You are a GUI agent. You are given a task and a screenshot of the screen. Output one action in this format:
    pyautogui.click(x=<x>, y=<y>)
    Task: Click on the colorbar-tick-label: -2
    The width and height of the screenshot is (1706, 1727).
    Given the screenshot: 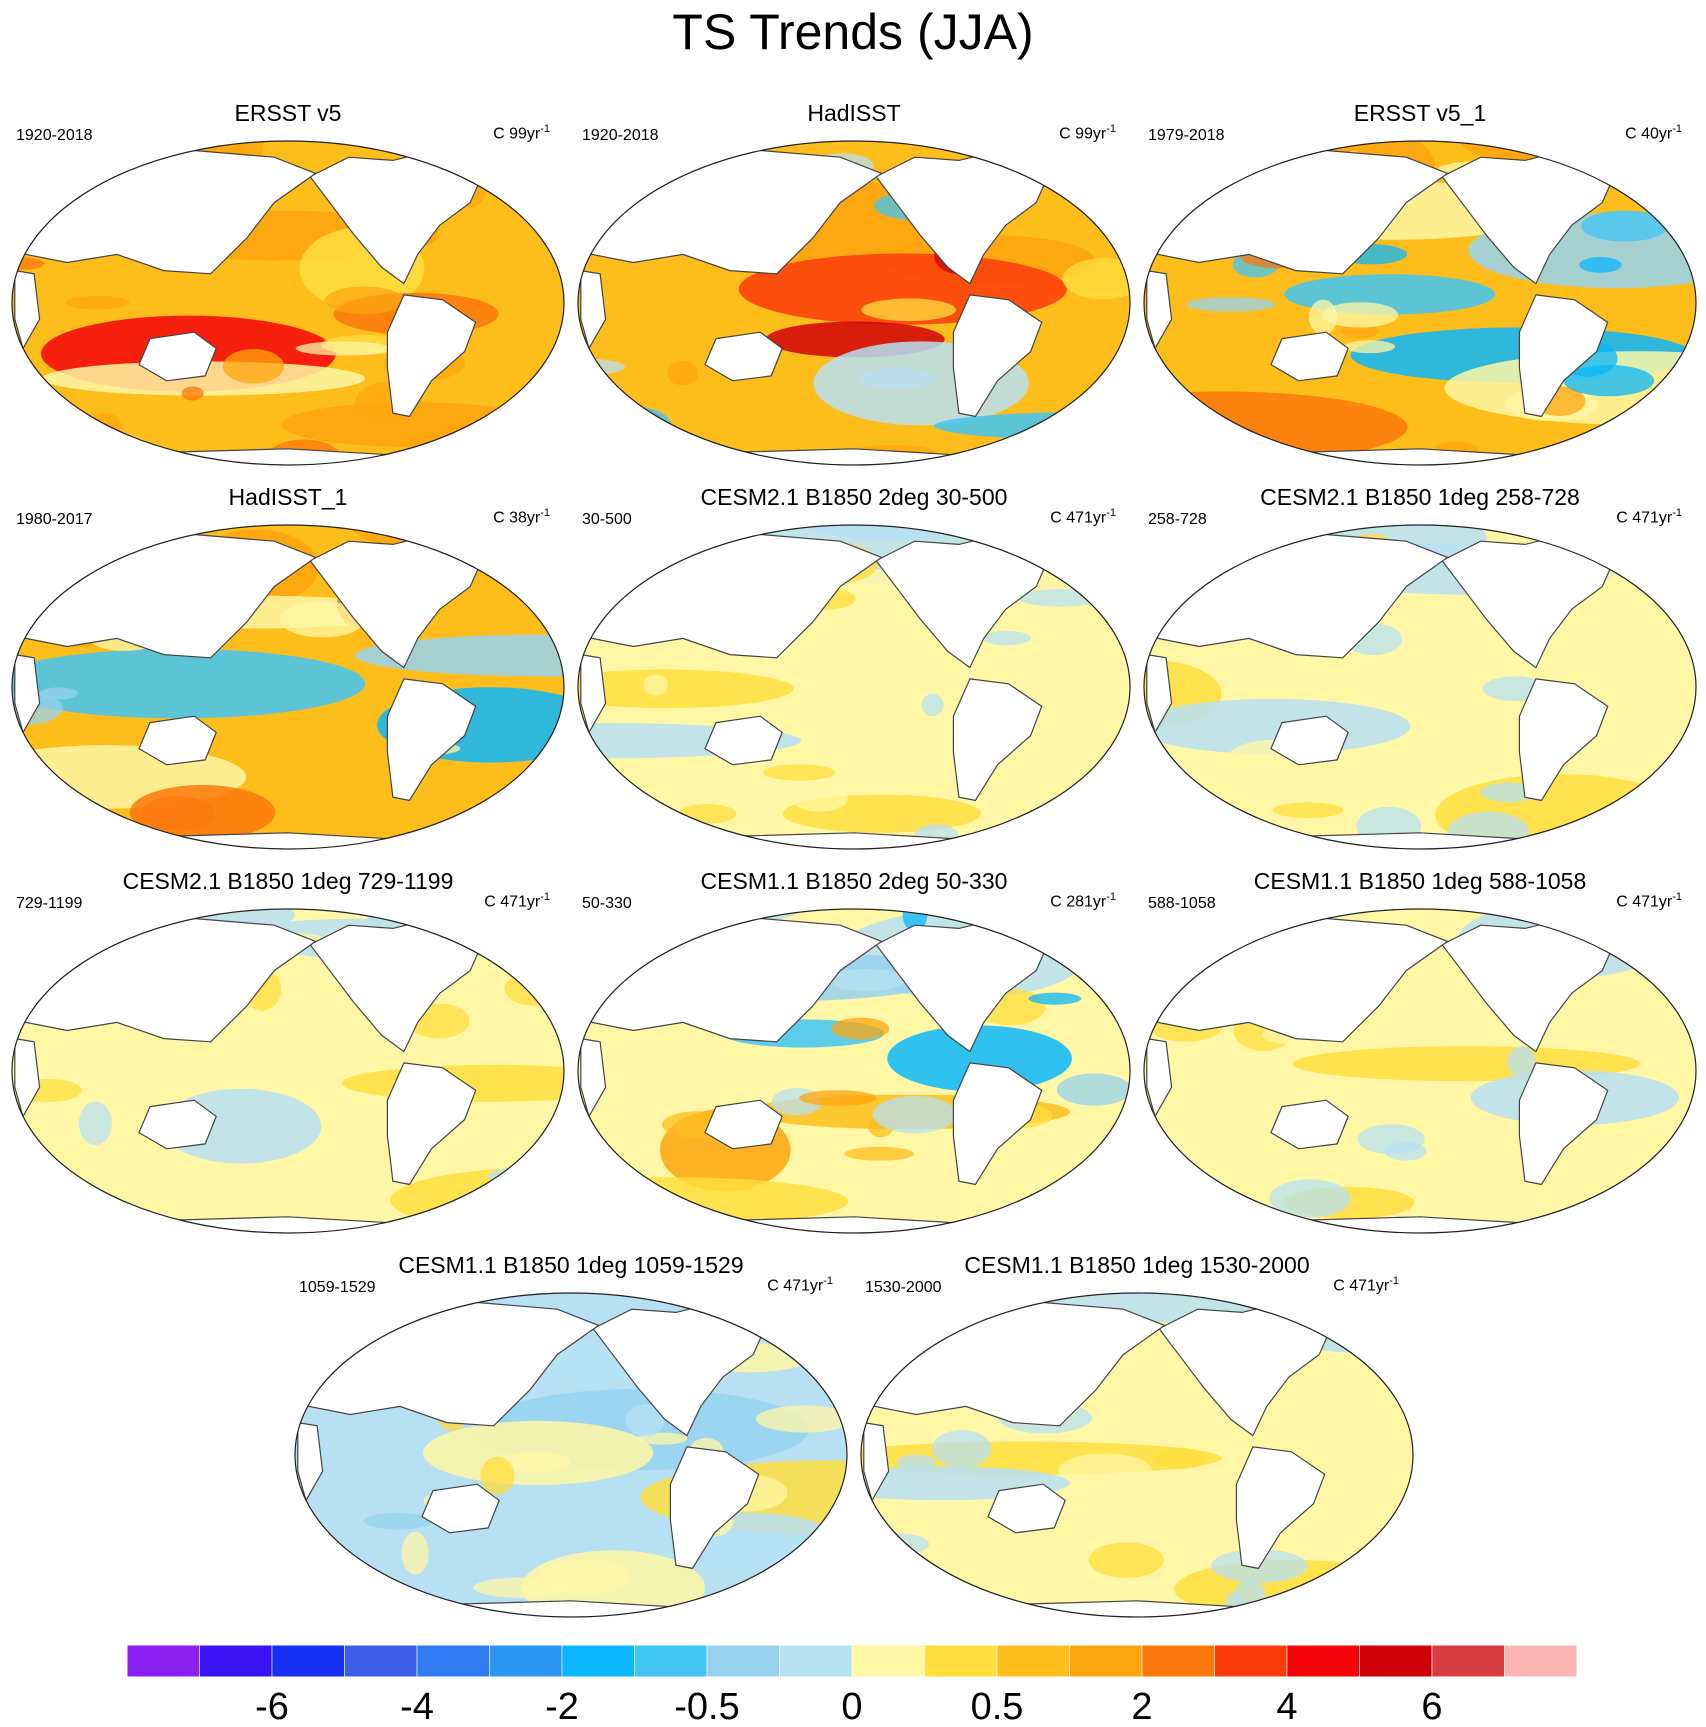 What is the action you would take?
    pyautogui.click(x=562, y=1706)
    